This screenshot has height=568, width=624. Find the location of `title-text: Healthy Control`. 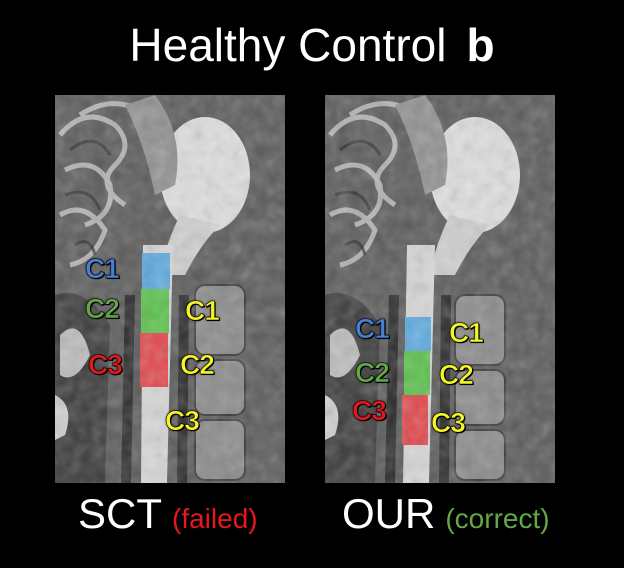

title-text: Healthy Control is located at coordinates (288, 45).